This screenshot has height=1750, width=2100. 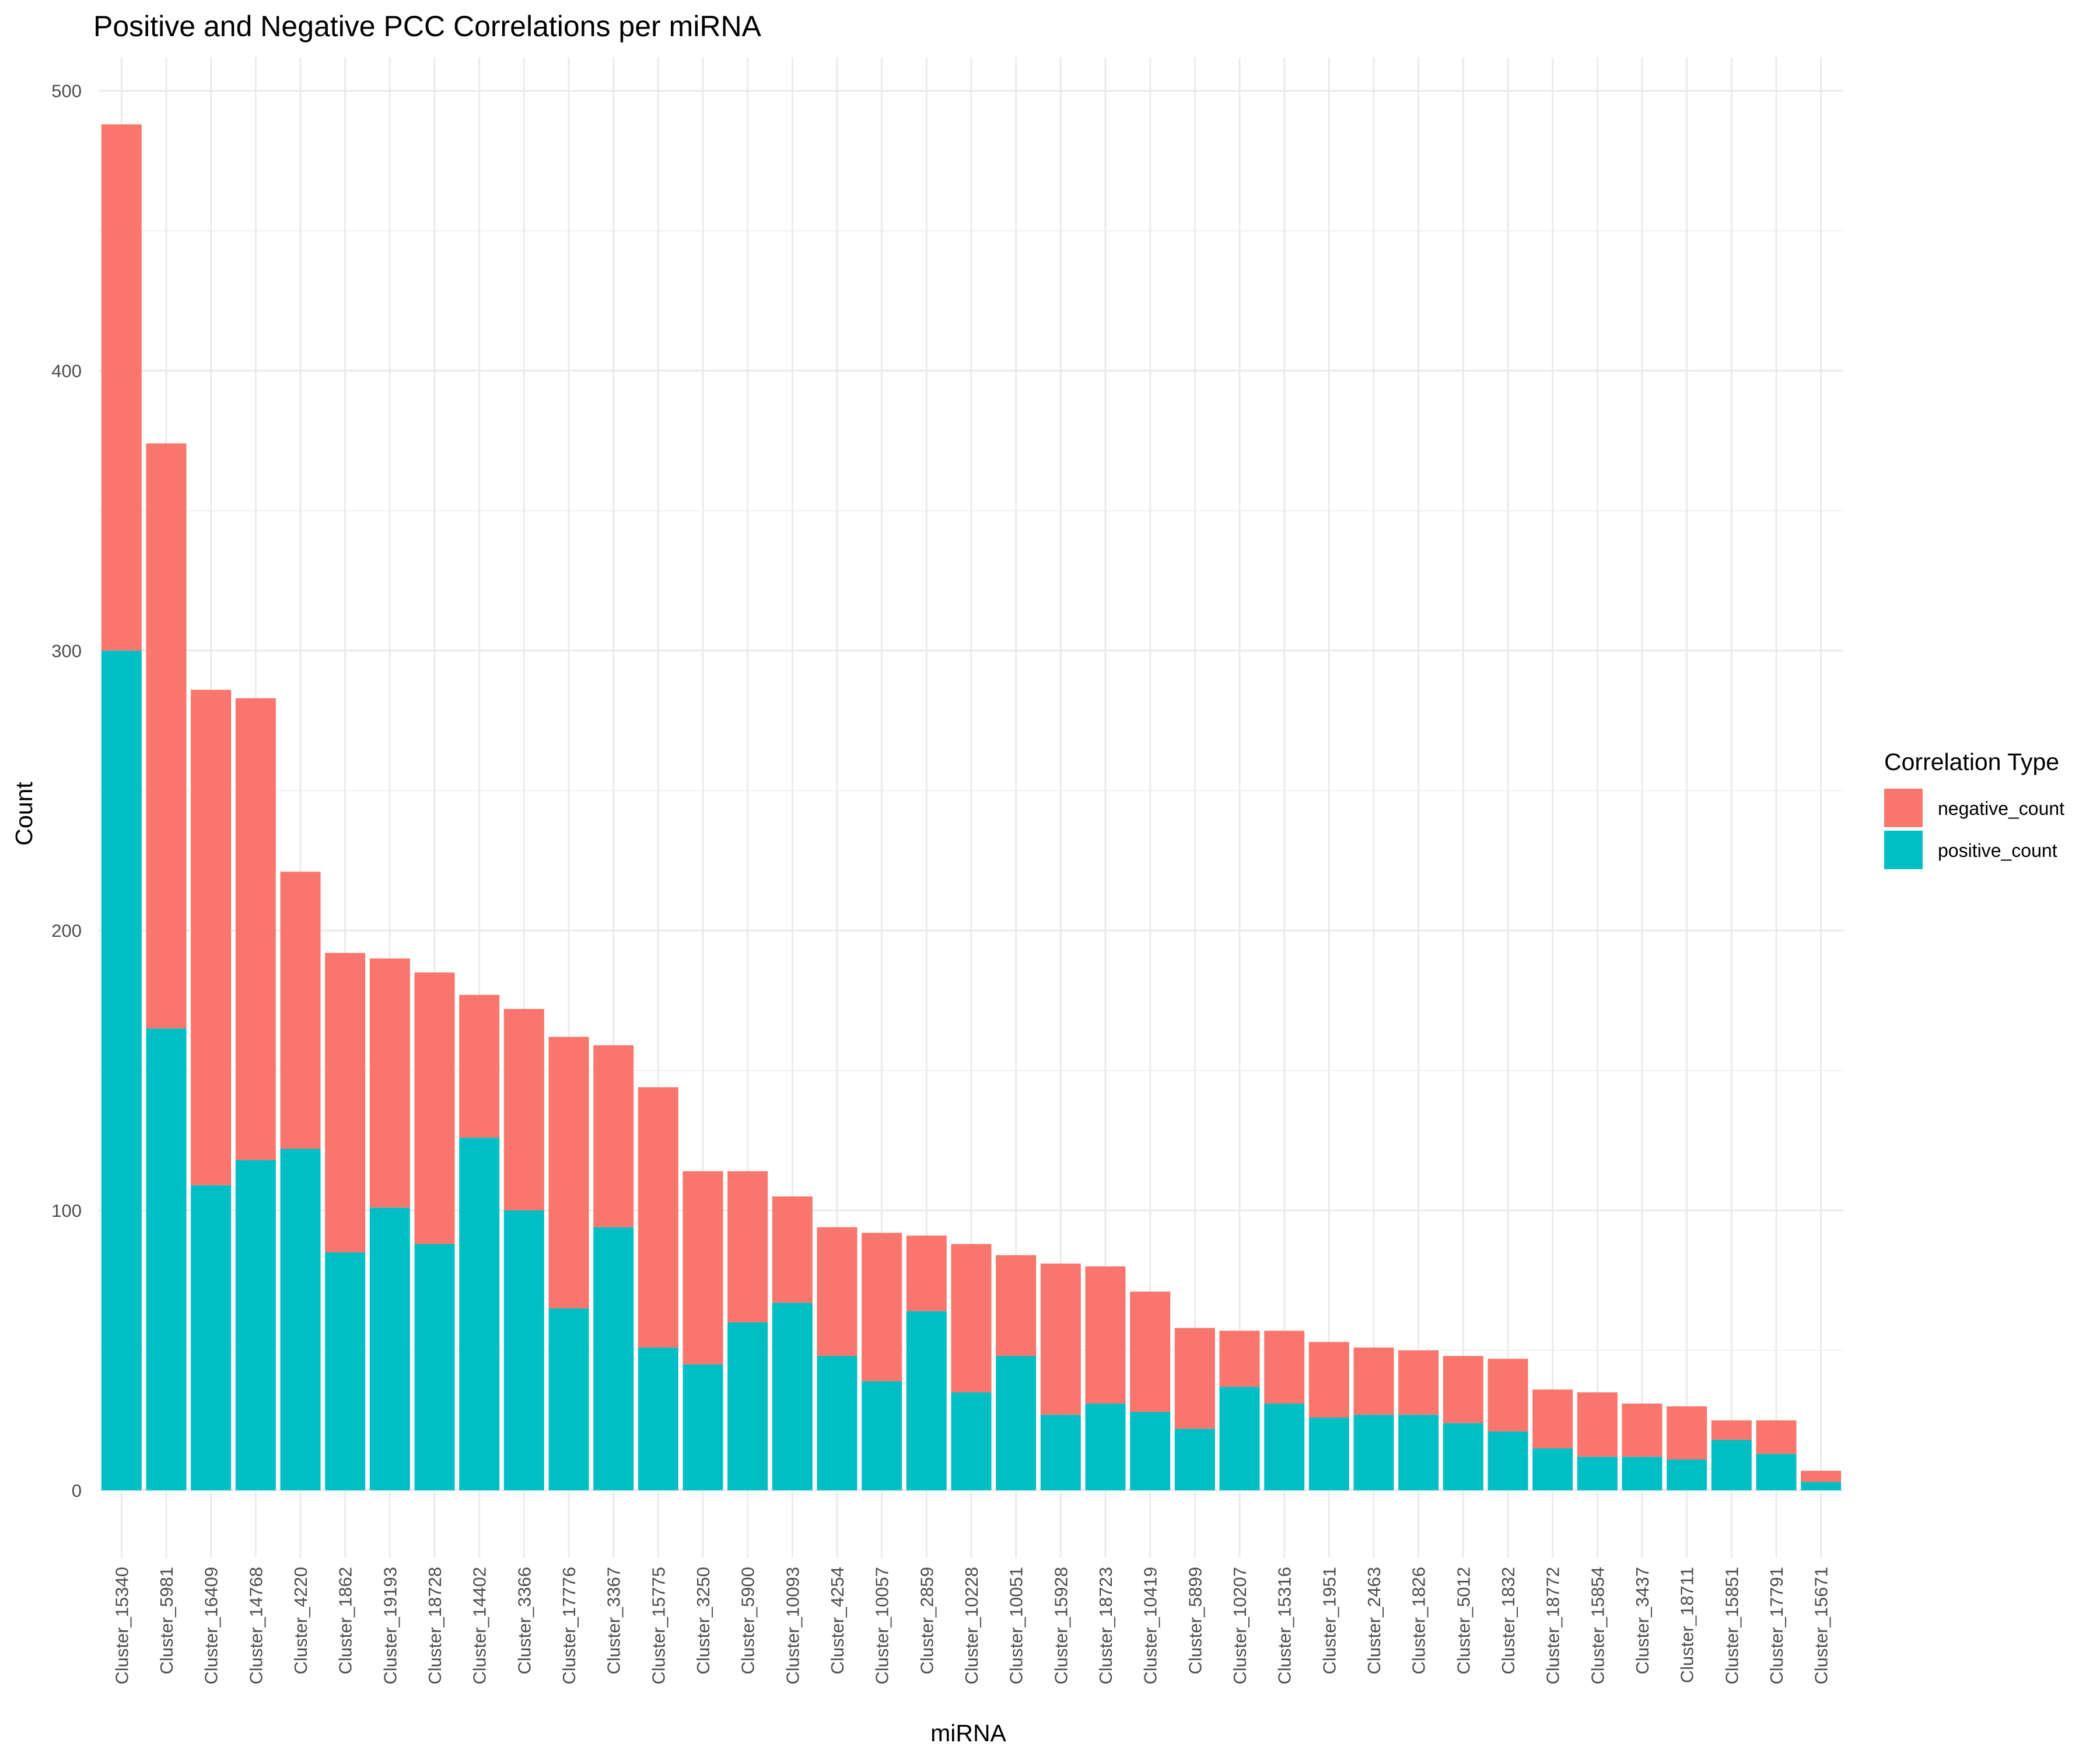 I want to click on y-axis-ticks: 0 100 200 300 400 500, so click(x=66, y=791).